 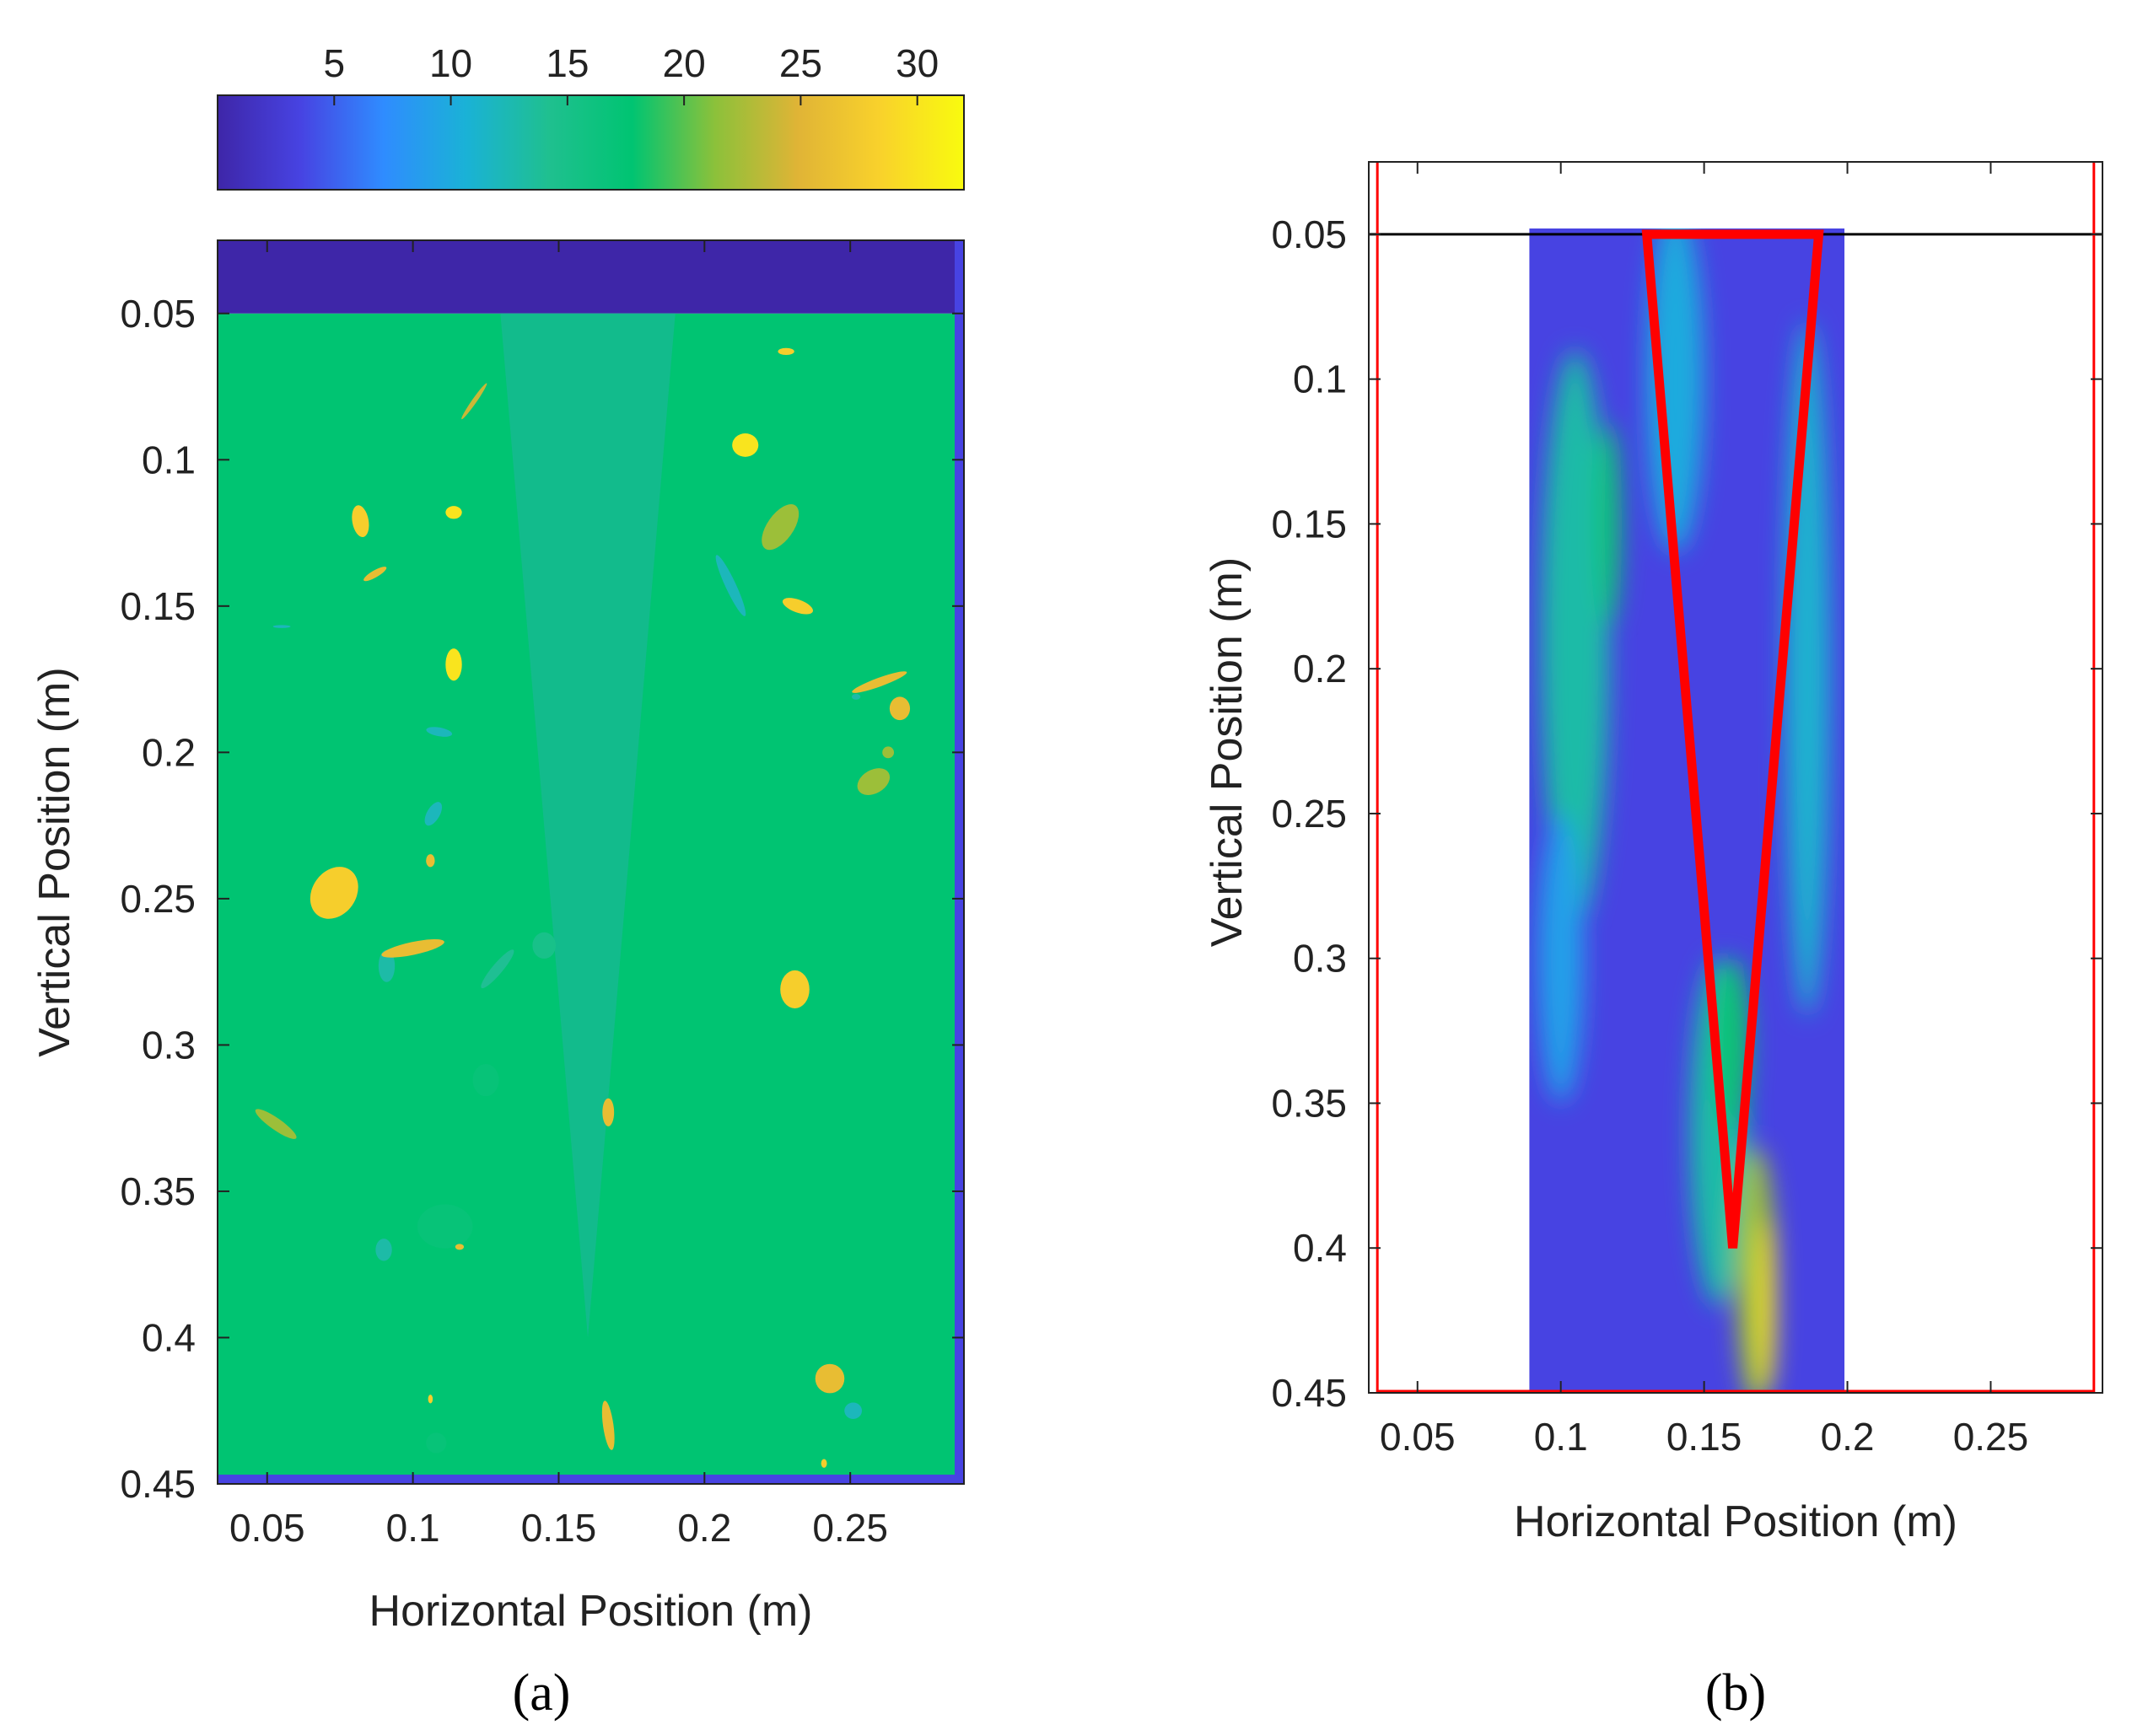 What do you see at coordinates (1733, 739) in the screenshot?
I see `target-cone-outline` at bounding box center [1733, 739].